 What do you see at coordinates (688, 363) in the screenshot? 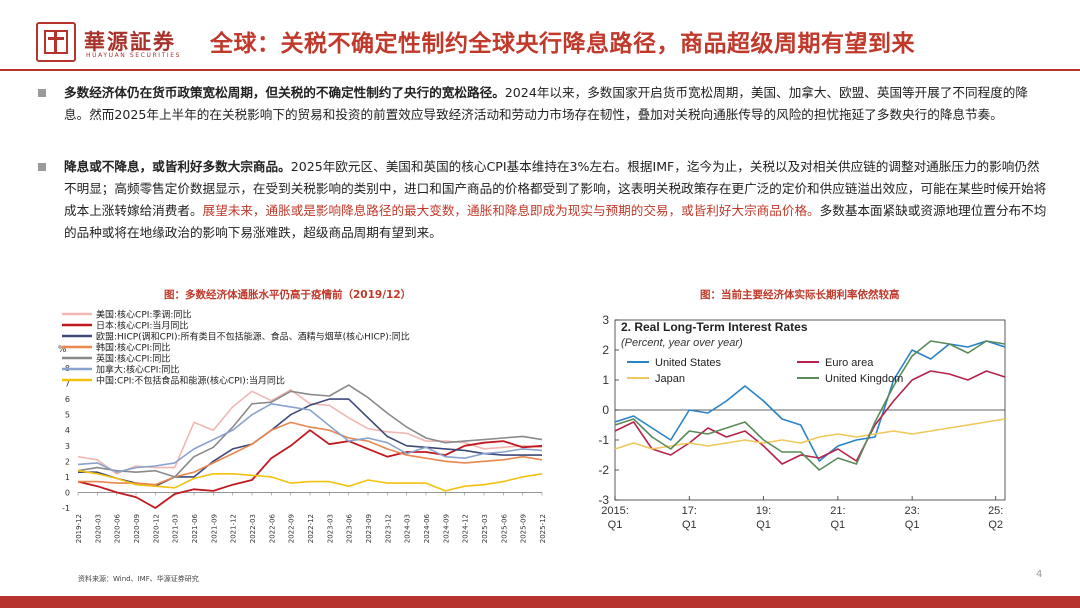
I see `legend-label: United States` at bounding box center [688, 363].